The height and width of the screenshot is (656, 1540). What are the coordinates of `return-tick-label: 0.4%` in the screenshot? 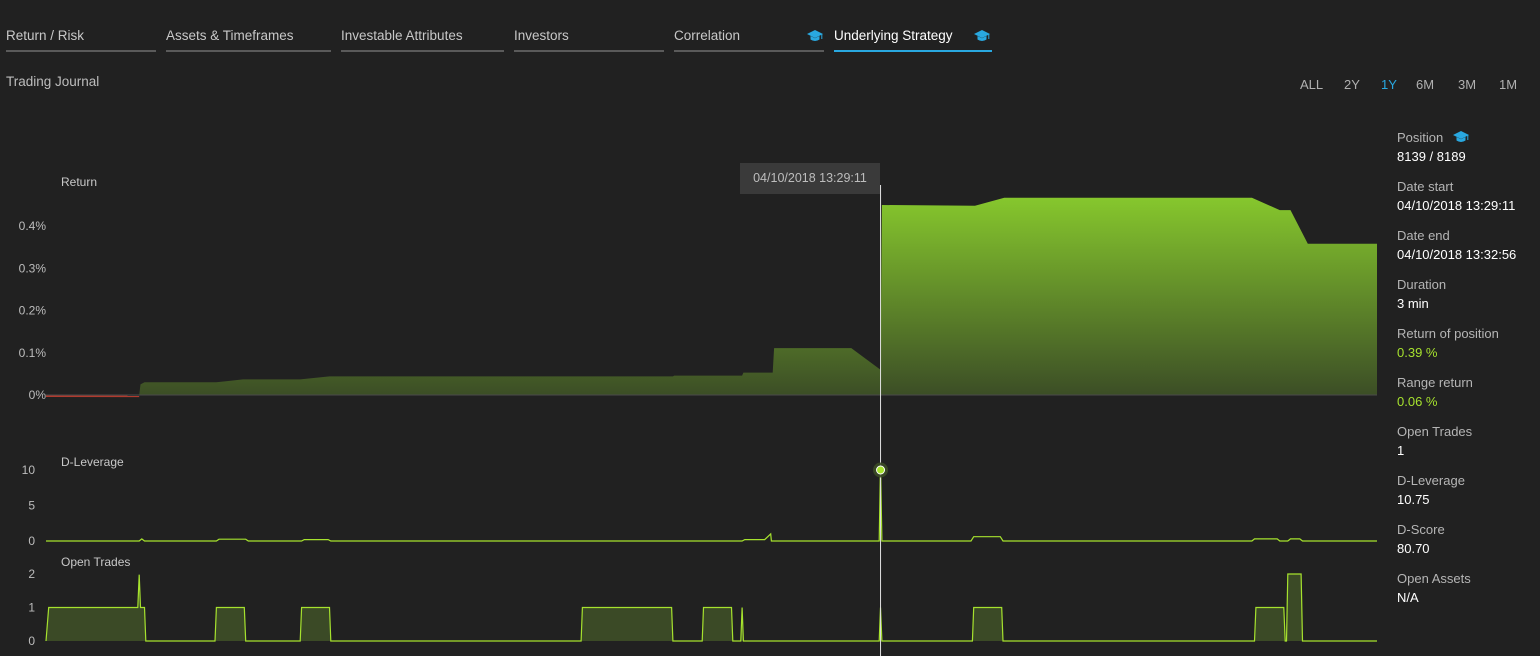 It's located at (33, 226).